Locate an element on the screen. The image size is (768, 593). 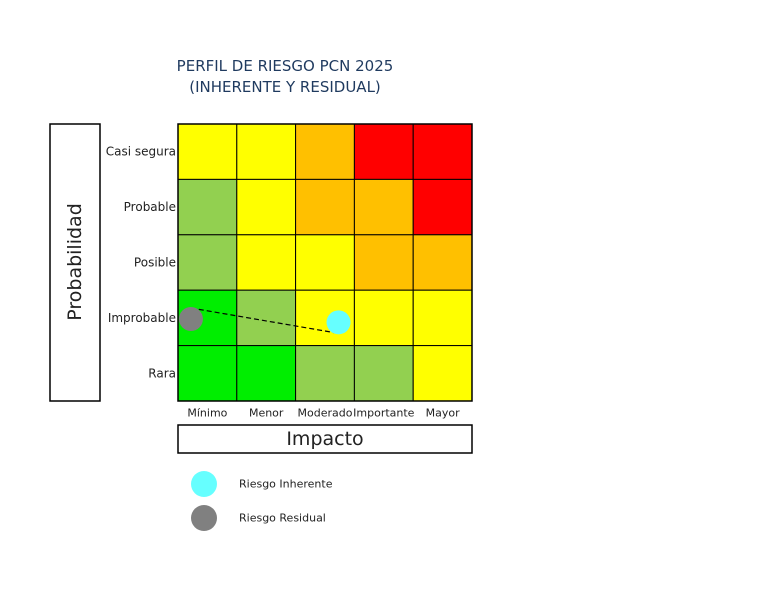
x-tick-label: Importante is located at coordinates (384, 413).